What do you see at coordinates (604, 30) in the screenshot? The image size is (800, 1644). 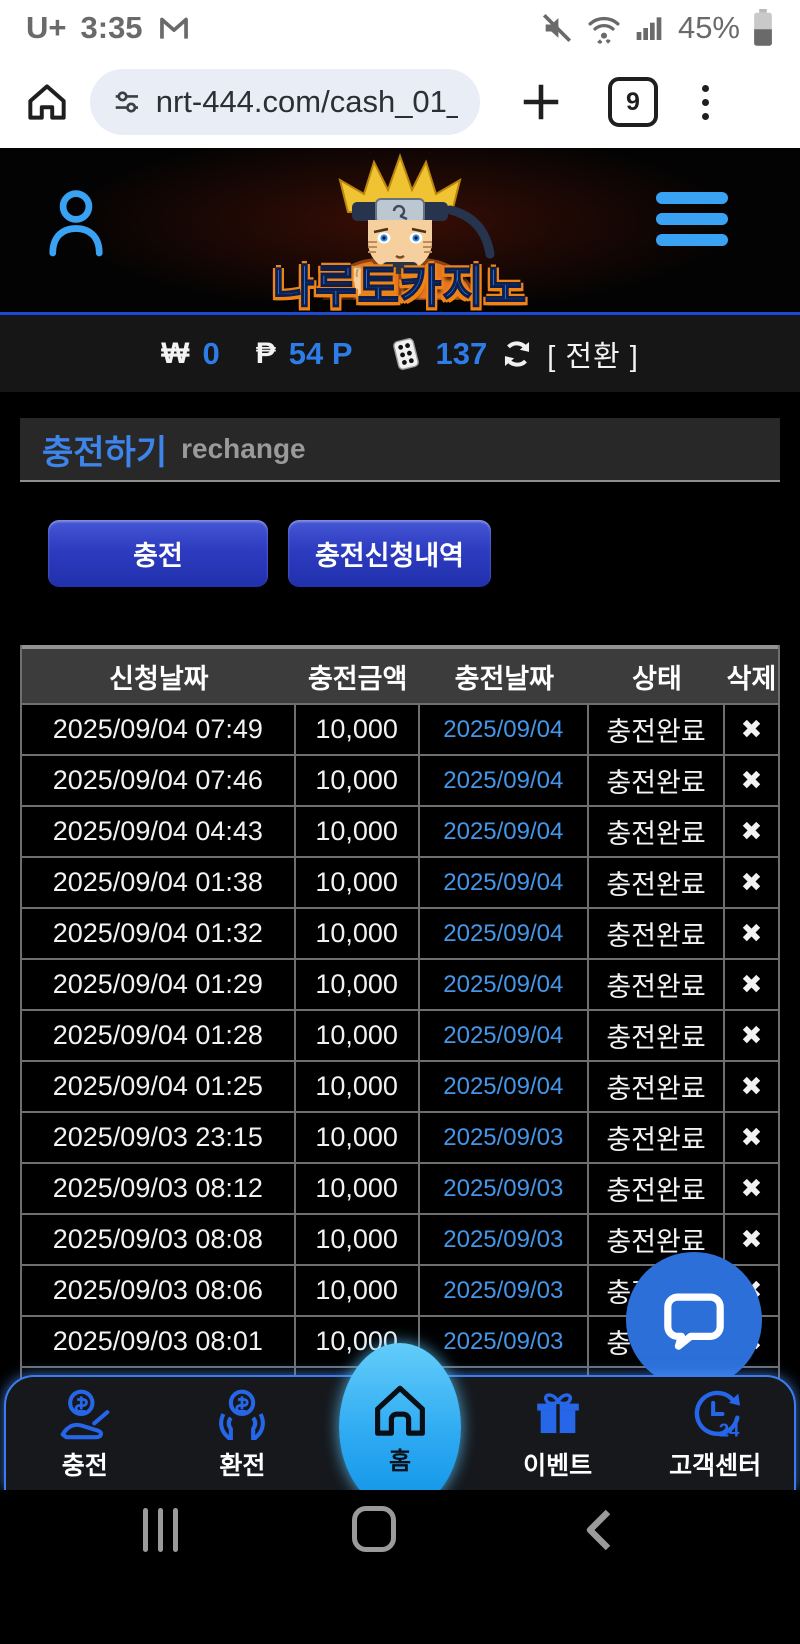 I see `wifi-icon` at bounding box center [604, 30].